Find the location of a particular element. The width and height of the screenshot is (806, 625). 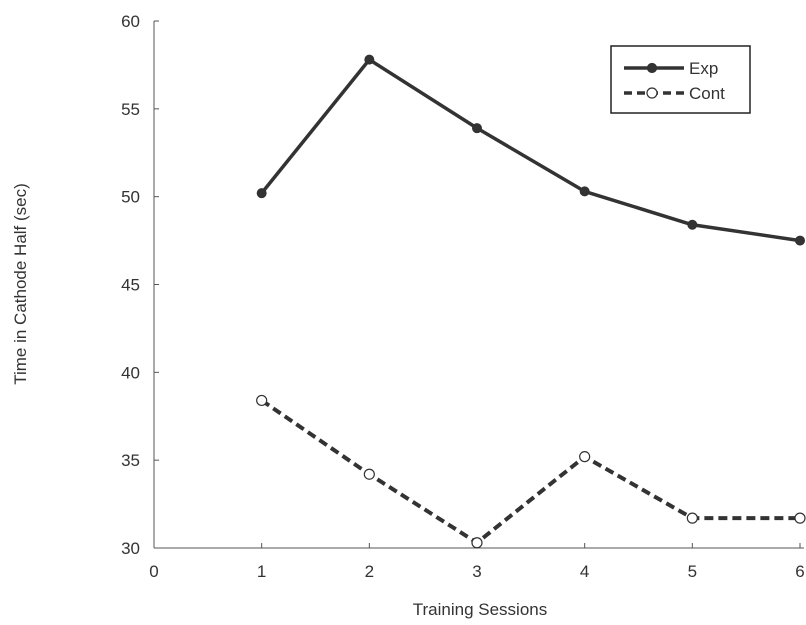

legend-box is located at coordinates (680, 79).